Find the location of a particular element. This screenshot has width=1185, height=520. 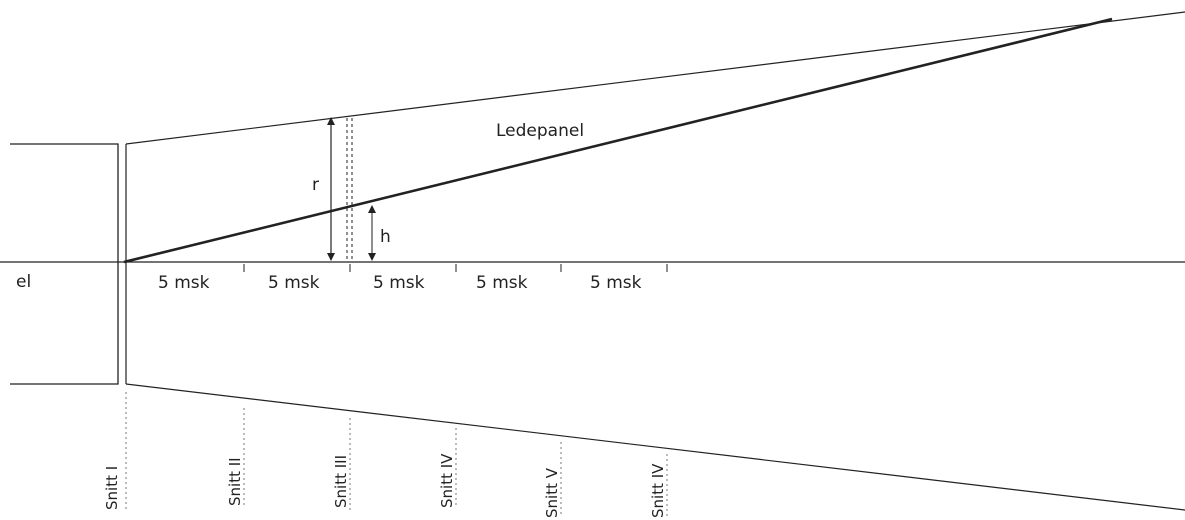

axis-ticks is located at coordinates (455, 268).